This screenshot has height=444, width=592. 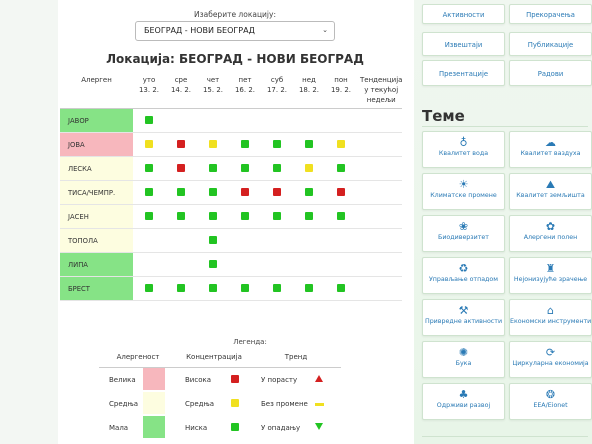 I want to click on table-row: ЈАСЕН, so click(x=231, y=216).